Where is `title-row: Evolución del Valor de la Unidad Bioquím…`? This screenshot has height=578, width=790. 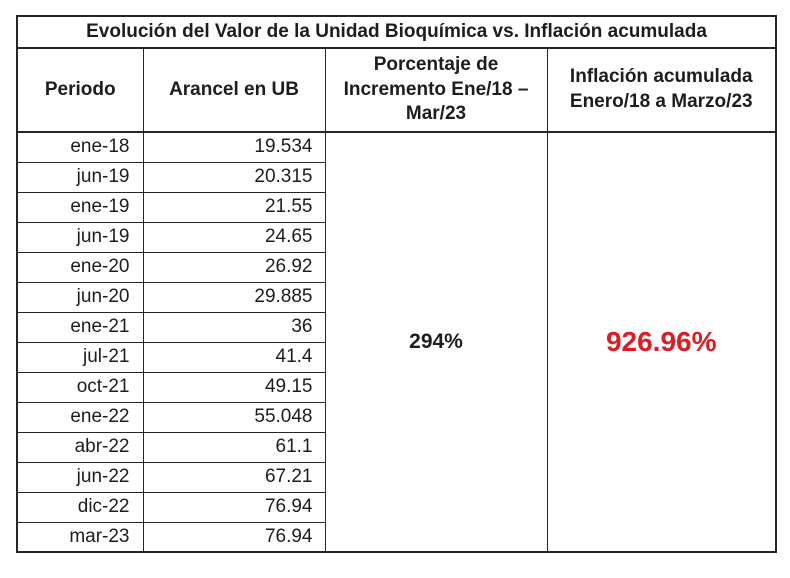 title-row: Evolución del Valor de la Unidad Bioquím… is located at coordinates (396, 32).